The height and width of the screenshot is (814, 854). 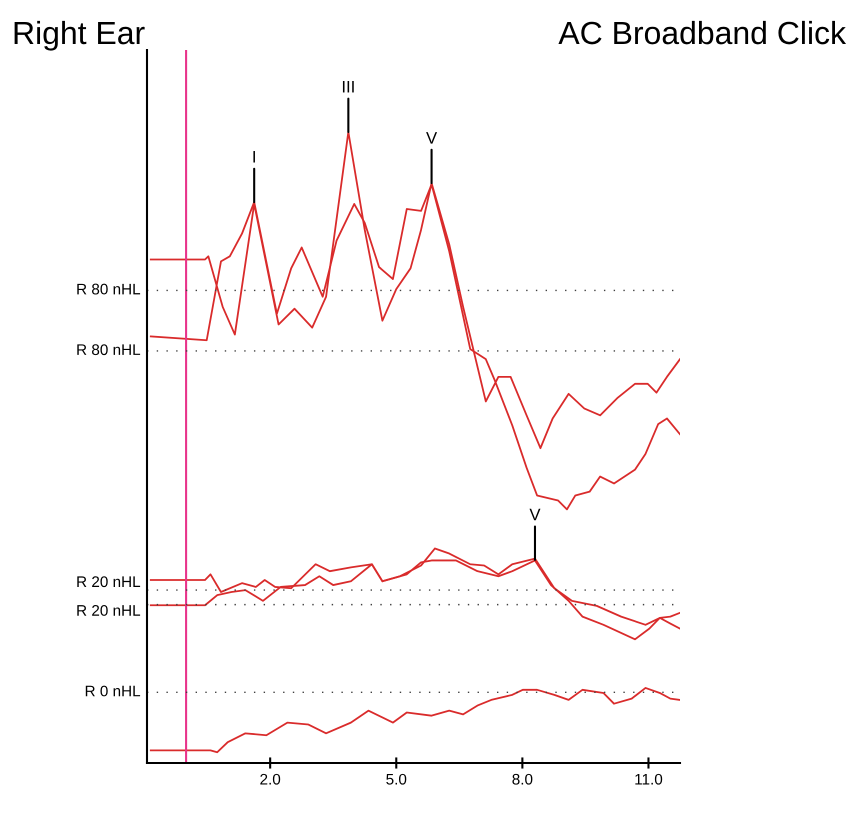 I want to click on chart-subtitle: AC Broadband Click, so click(x=702, y=32).